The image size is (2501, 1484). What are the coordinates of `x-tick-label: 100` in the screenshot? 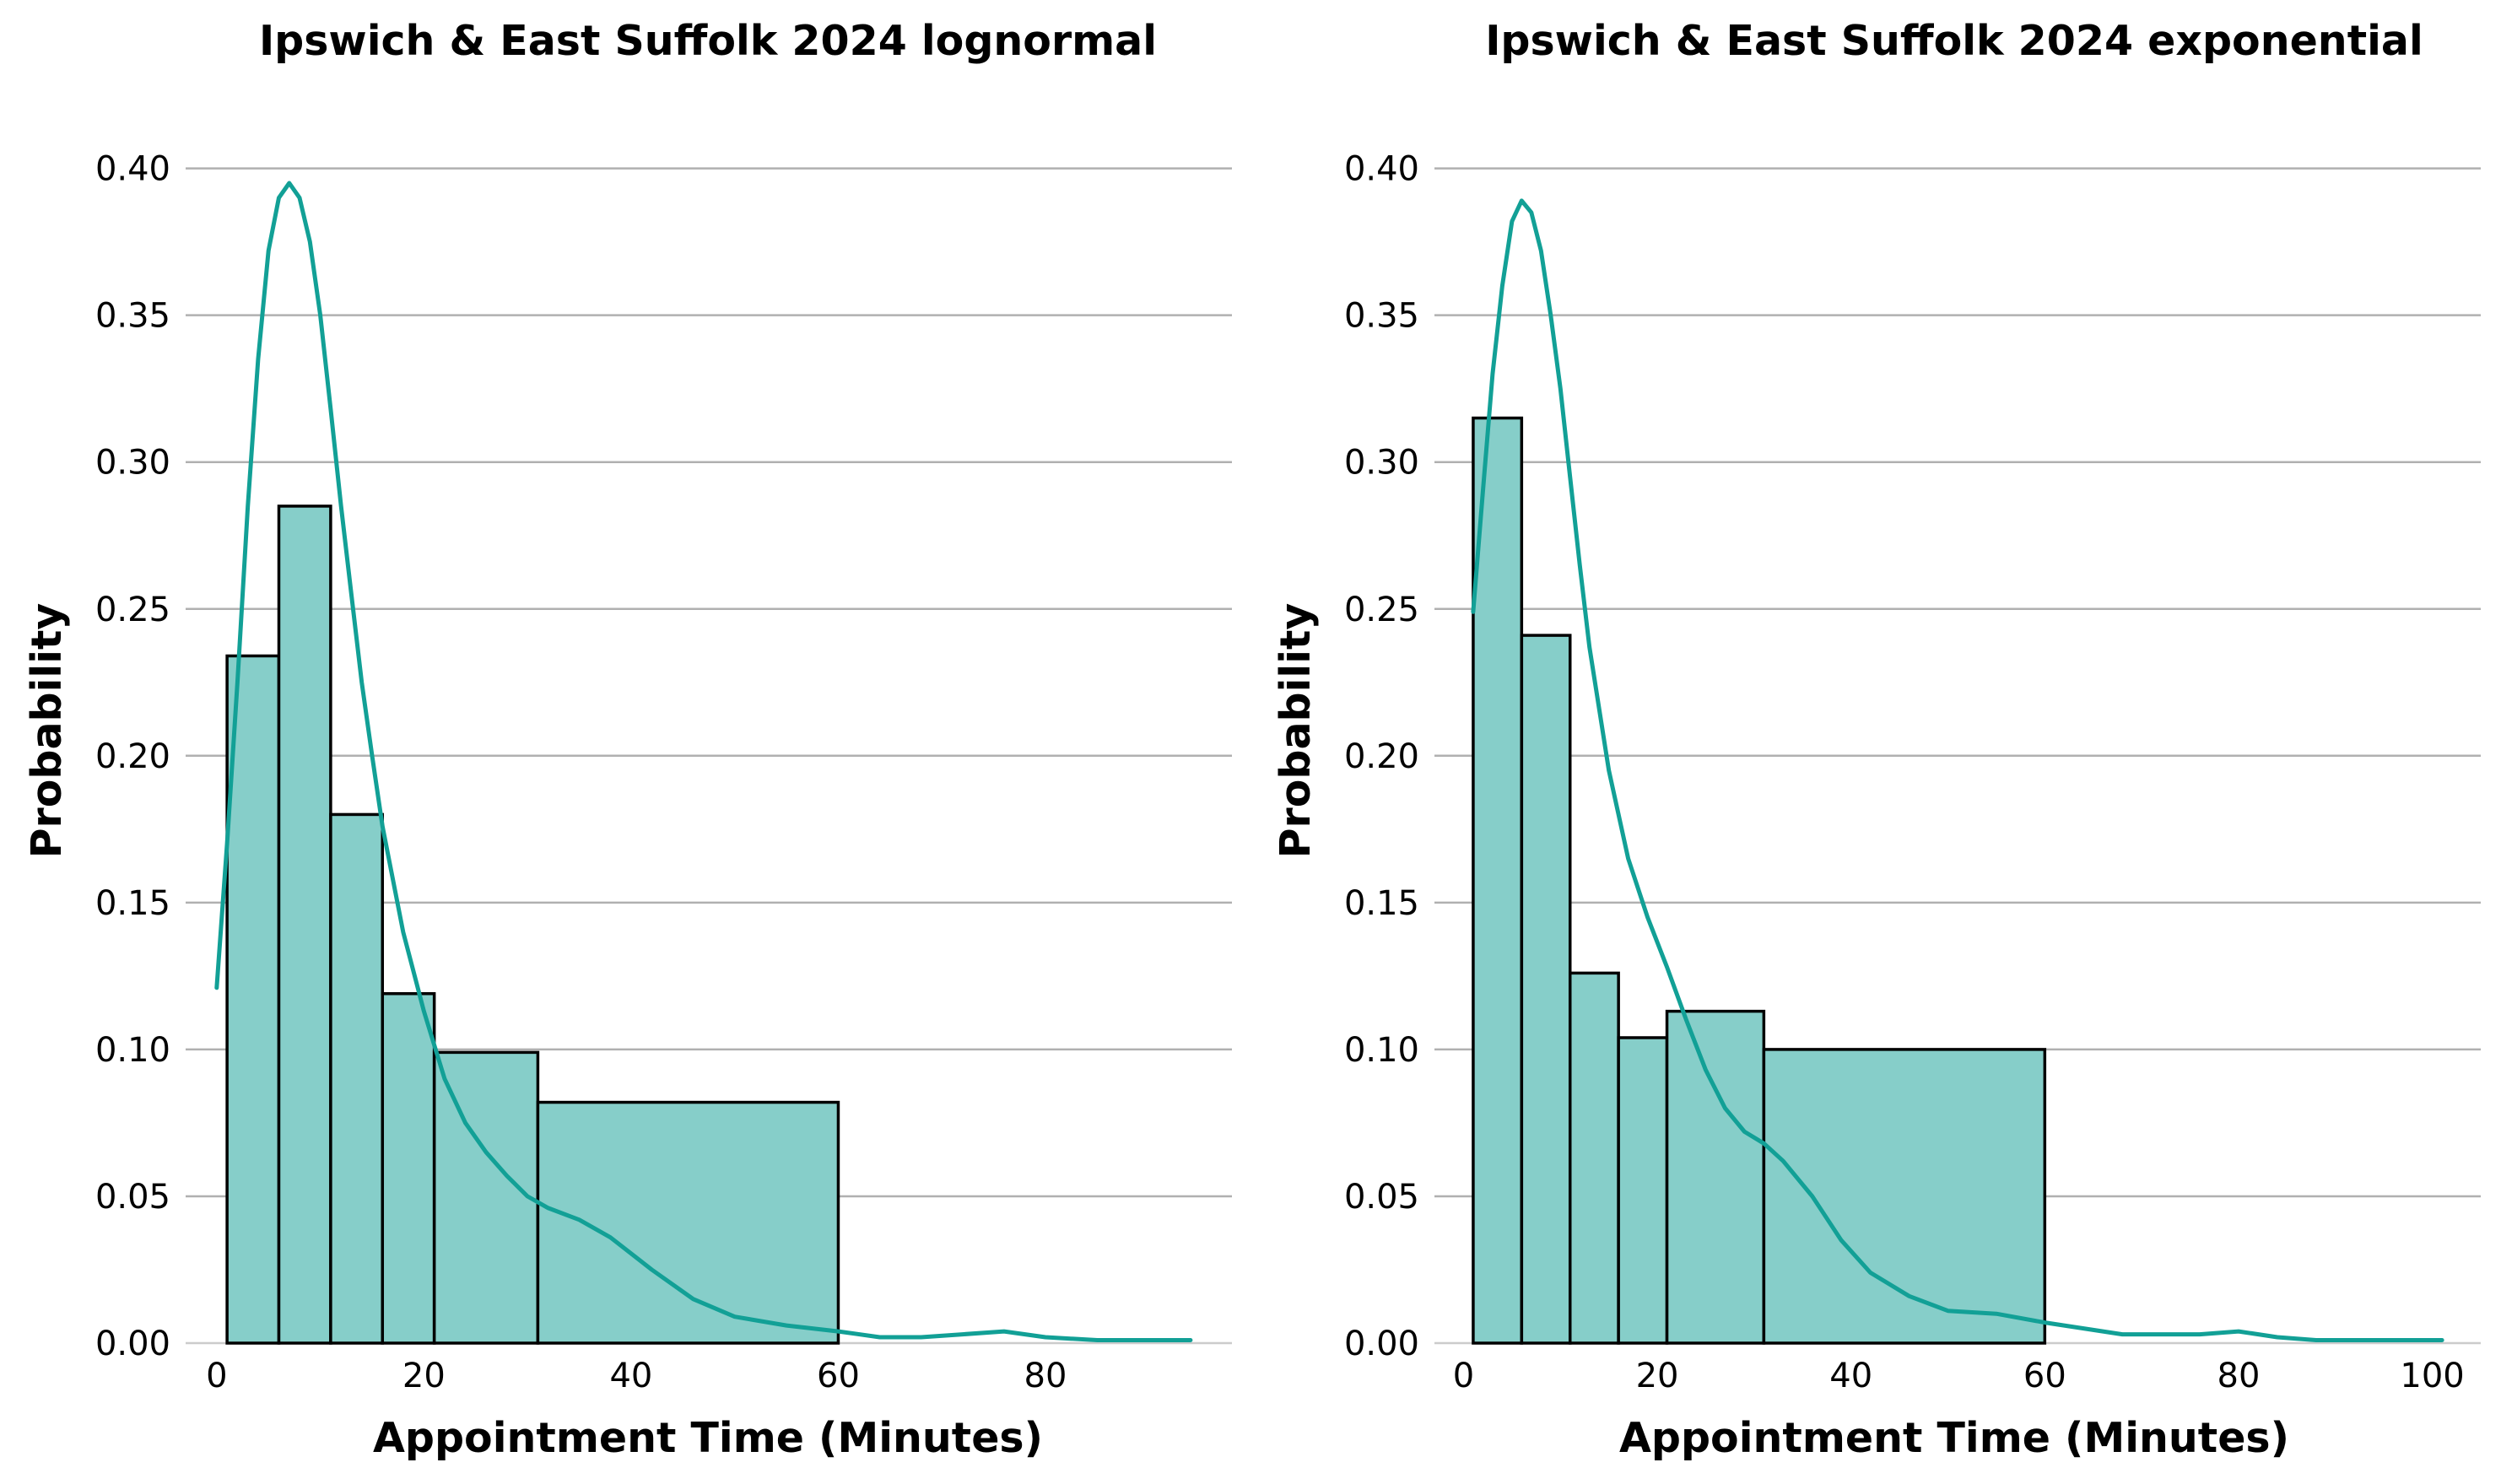 It's located at (2432, 1376).